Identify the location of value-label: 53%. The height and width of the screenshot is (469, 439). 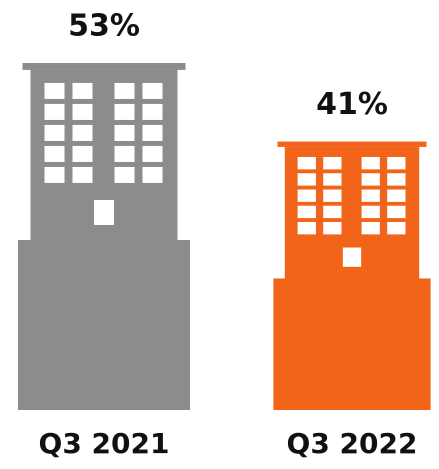
(104, 26).